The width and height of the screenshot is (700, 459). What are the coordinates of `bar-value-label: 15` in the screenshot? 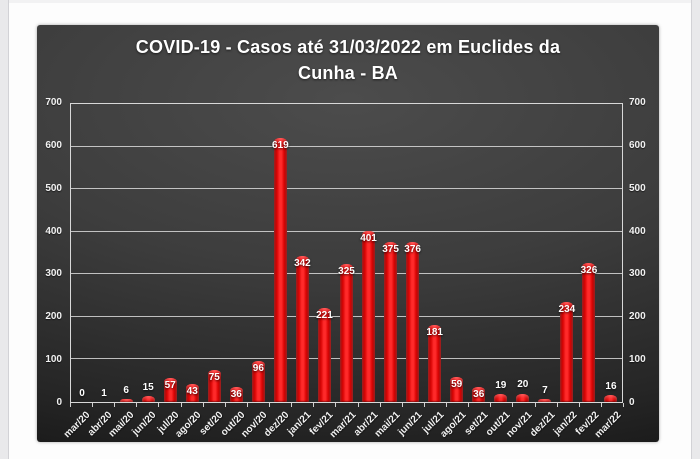 It's located at (148, 387).